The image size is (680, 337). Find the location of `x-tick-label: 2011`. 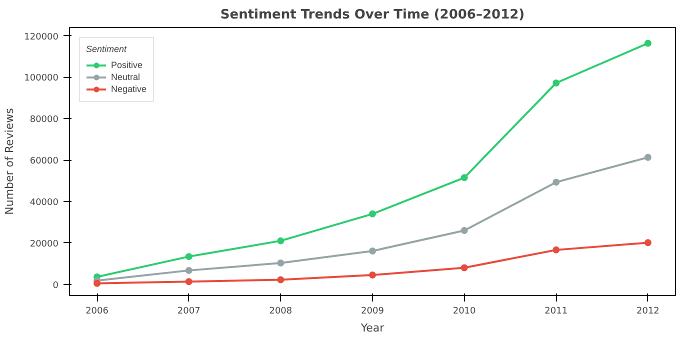

x-tick-label: 2011 is located at coordinates (556, 311).